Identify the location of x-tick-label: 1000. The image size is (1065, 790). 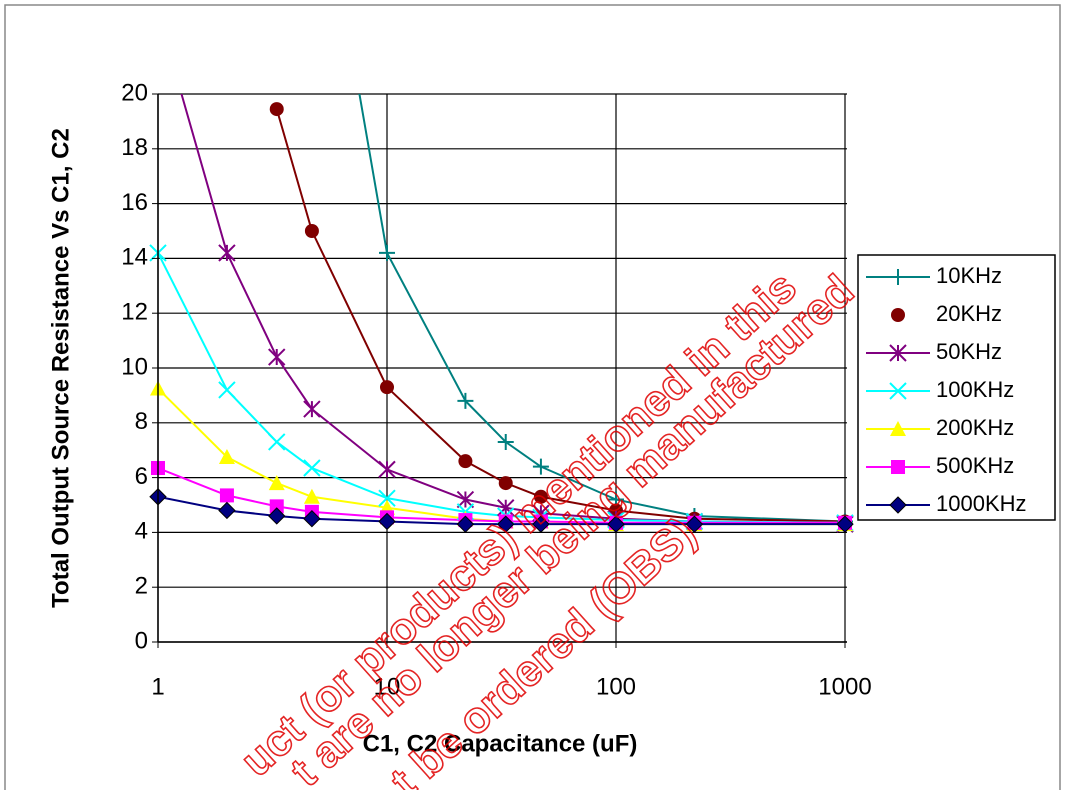
(844, 686).